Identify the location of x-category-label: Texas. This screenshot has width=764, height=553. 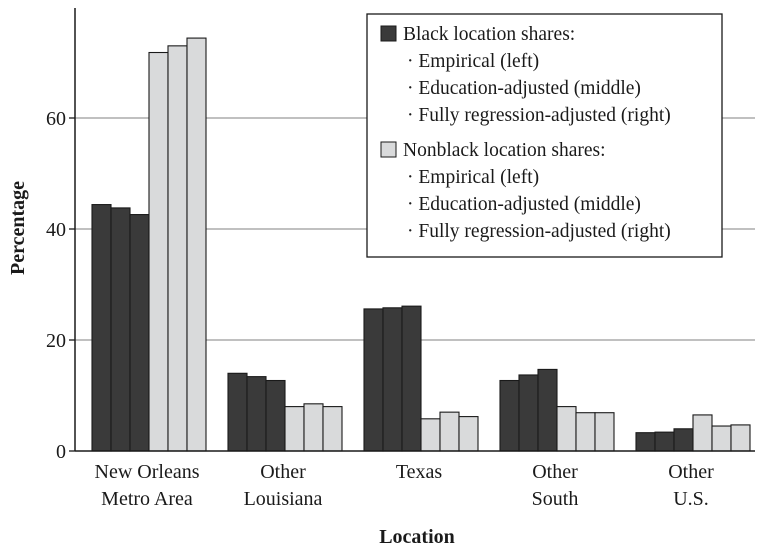
(419, 472).